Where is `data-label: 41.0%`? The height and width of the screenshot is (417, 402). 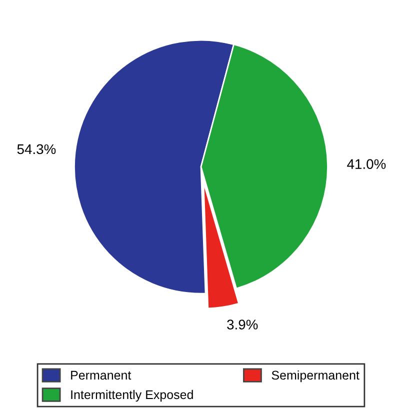 data-label: 41.0% is located at coordinates (366, 164).